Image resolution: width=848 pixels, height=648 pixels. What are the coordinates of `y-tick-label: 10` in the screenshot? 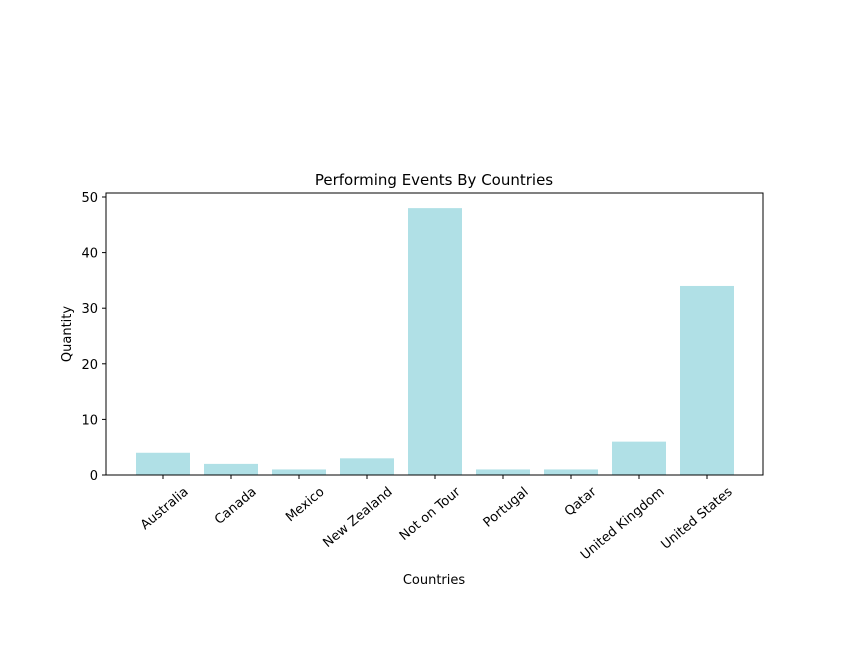 It's located at (89, 420).